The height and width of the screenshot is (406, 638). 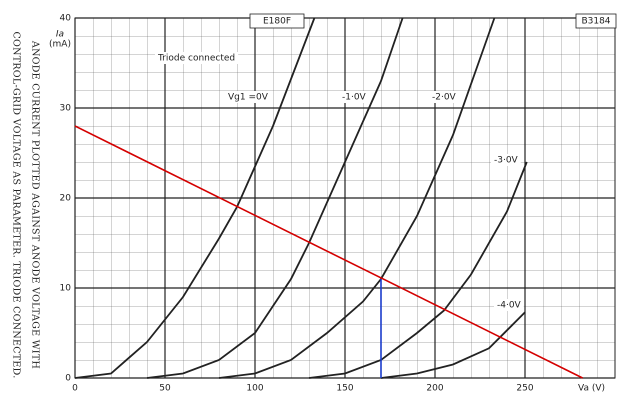 What do you see at coordinates (66, 199) in the screenshot?
I see `y-tick-label: 20` at bounding box center [66, 199].